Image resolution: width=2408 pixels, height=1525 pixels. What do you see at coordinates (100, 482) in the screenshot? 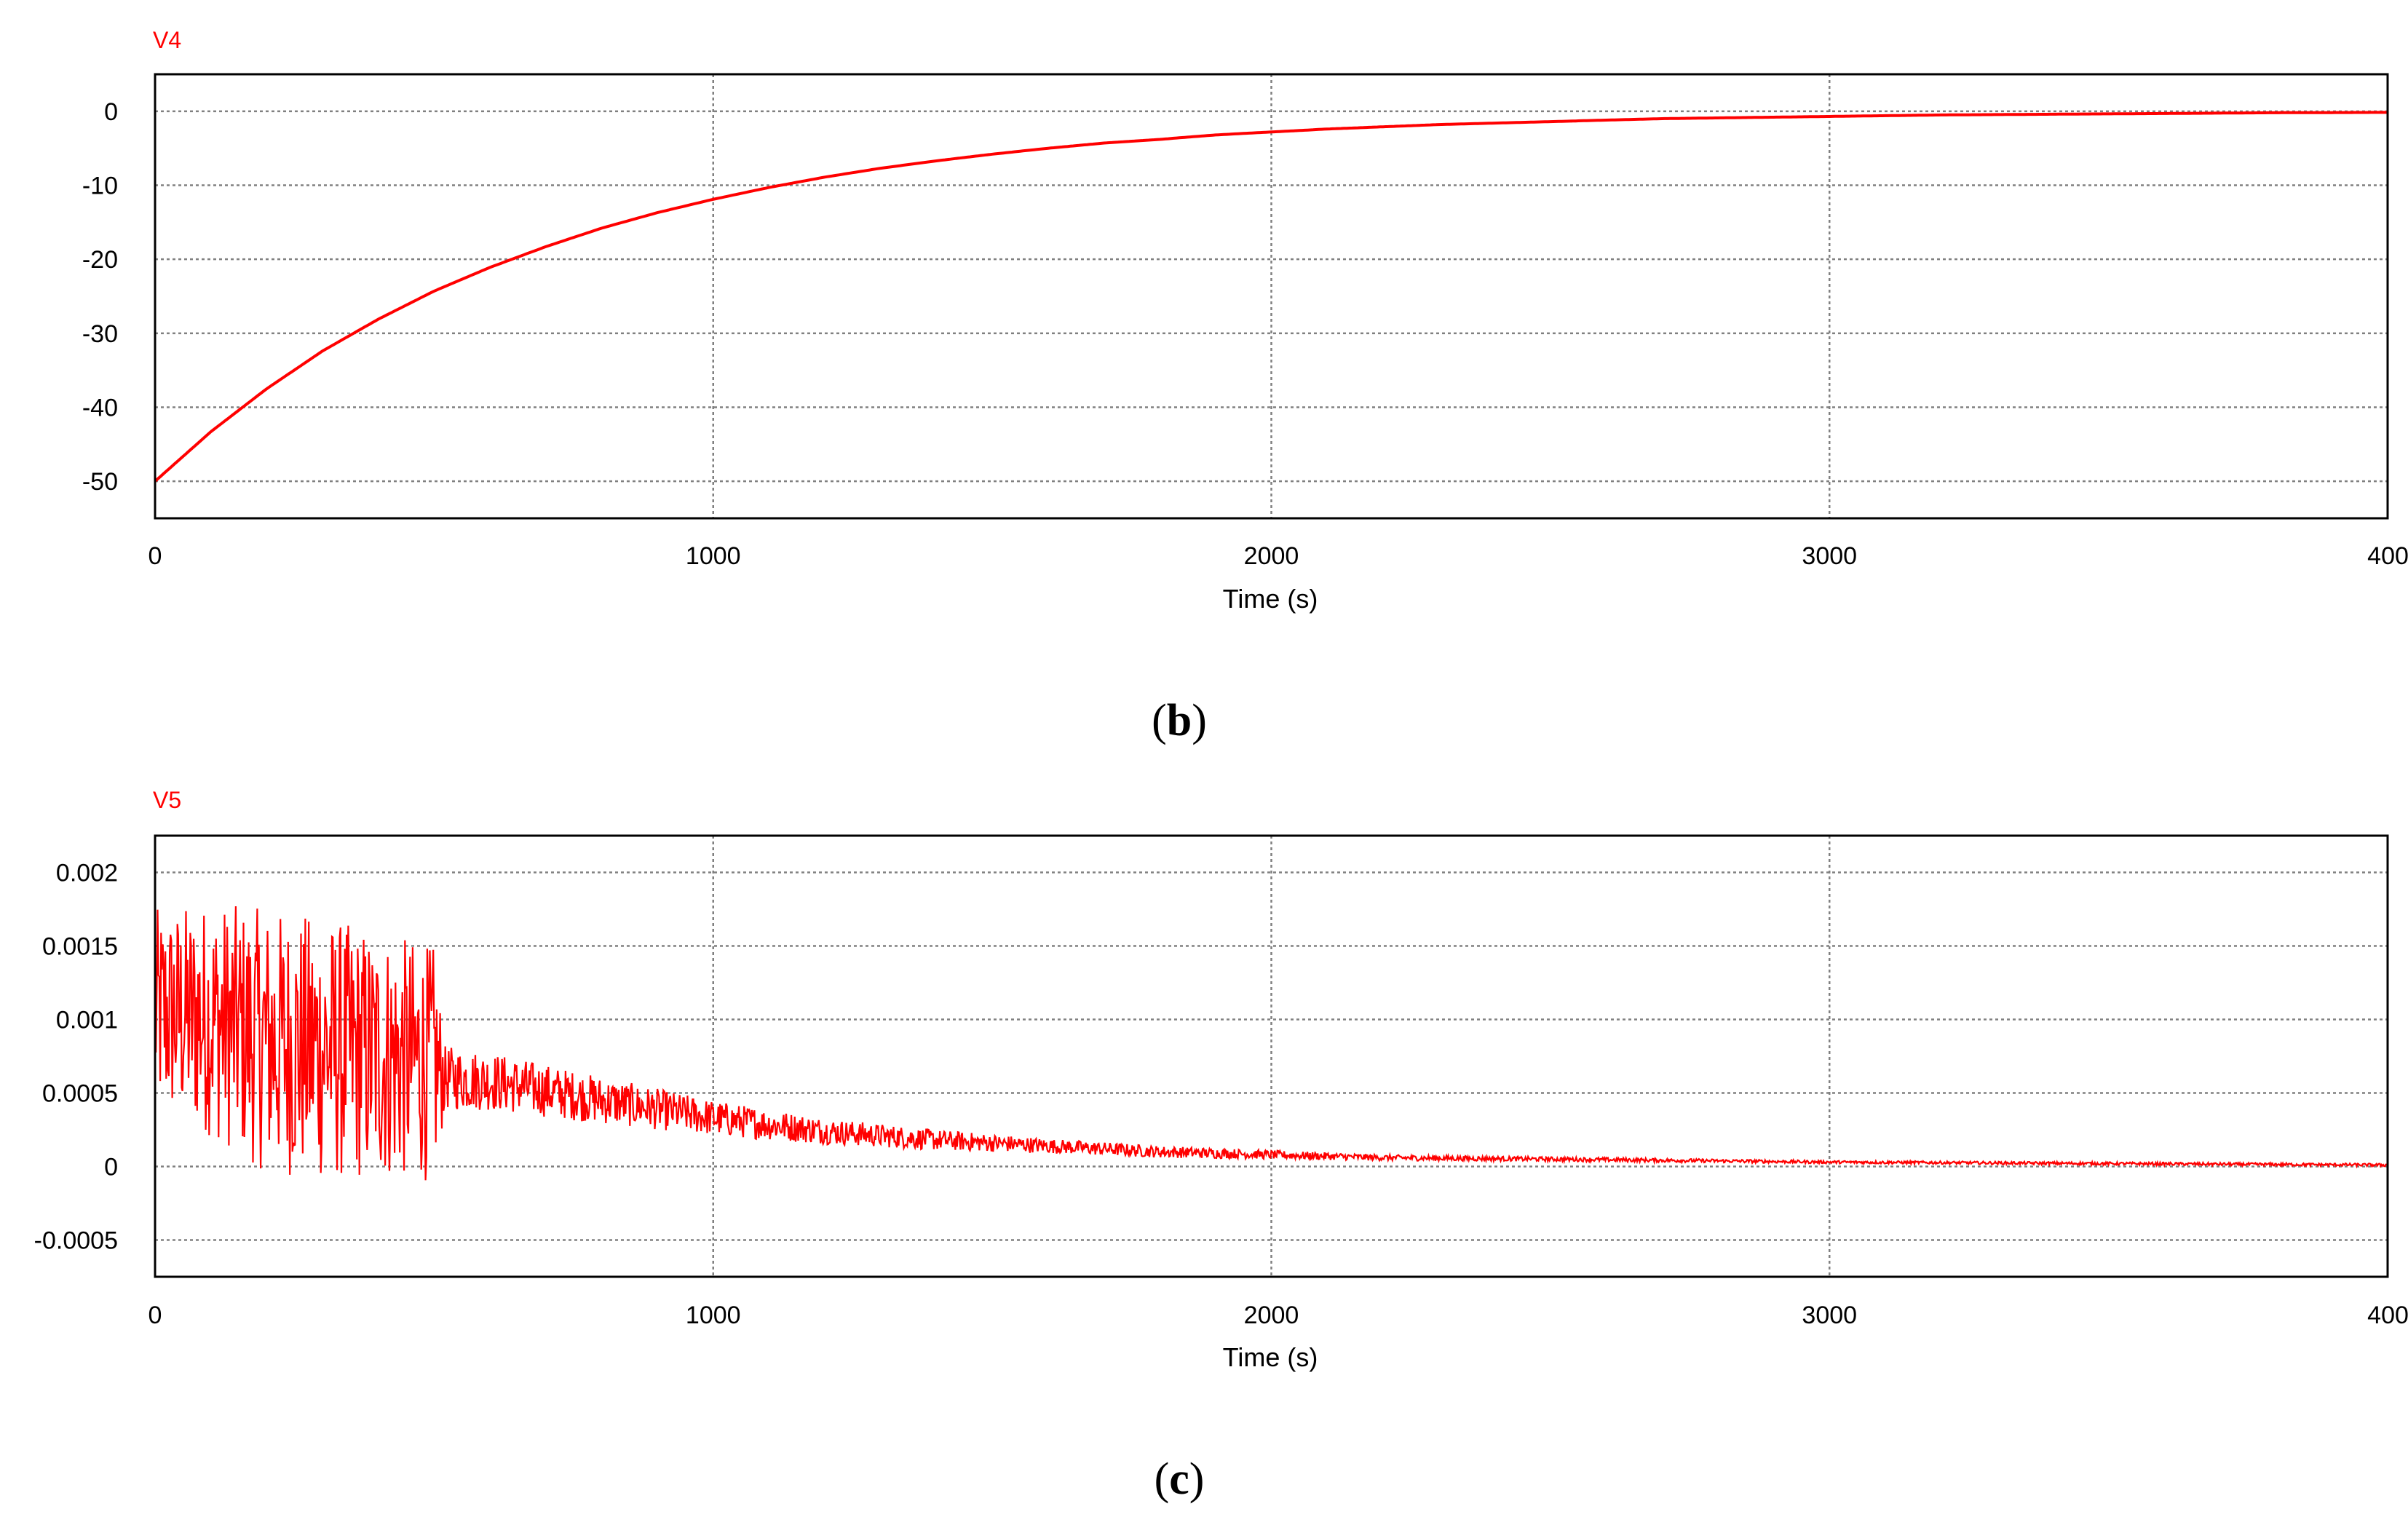
I see `y-tick-label: -50` at bounding box center [100, 482].